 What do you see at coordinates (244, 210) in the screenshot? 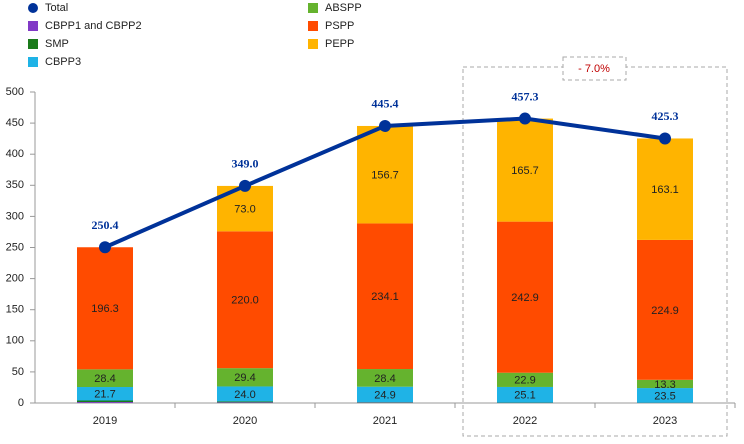
I see `value-label: 73.0` at bounding box center [244, 210].